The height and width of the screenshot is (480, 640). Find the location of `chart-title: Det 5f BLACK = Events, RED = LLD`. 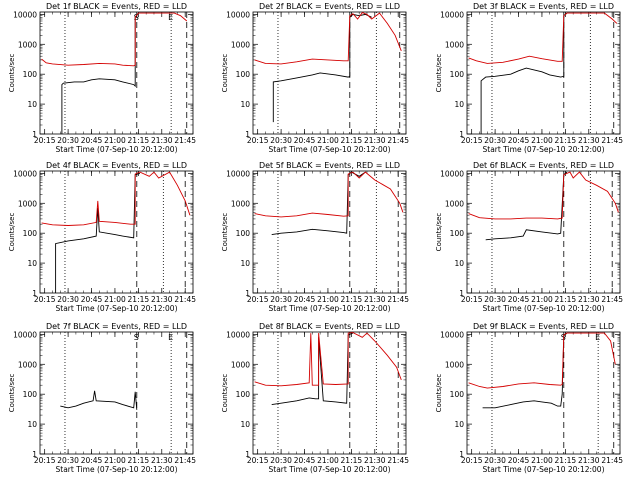

chart-title: Det 5f BLACK = Events, RED = LLD is located at coordinates (329, 165).